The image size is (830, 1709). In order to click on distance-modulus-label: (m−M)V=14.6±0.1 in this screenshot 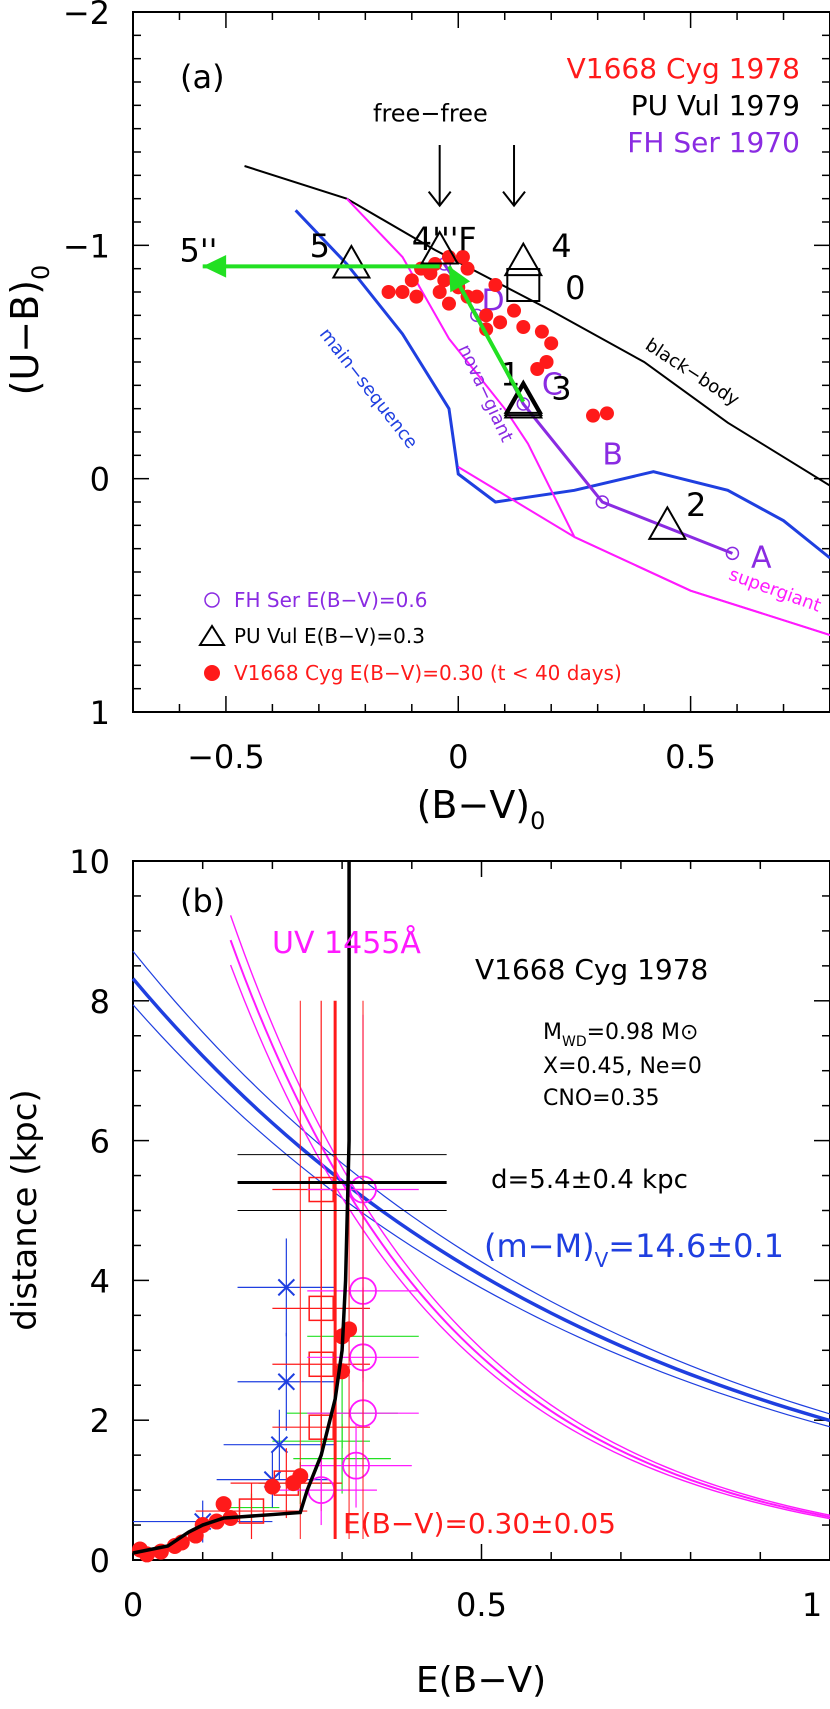, I will do `click(634, 1249)`.